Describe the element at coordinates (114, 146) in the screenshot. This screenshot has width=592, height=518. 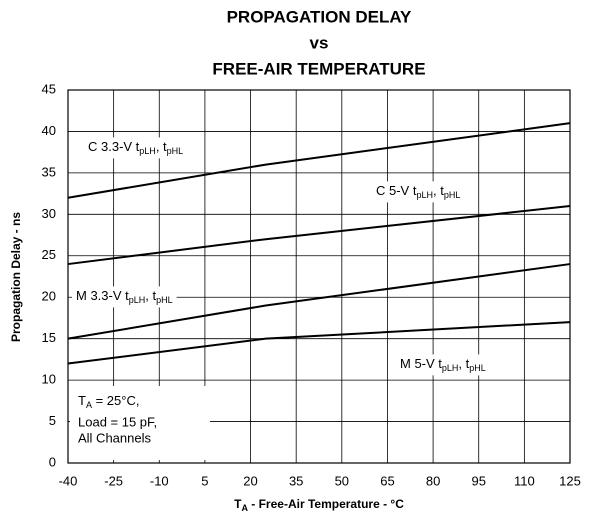
I see `series-label-part: C 3.3-V t` at that location.